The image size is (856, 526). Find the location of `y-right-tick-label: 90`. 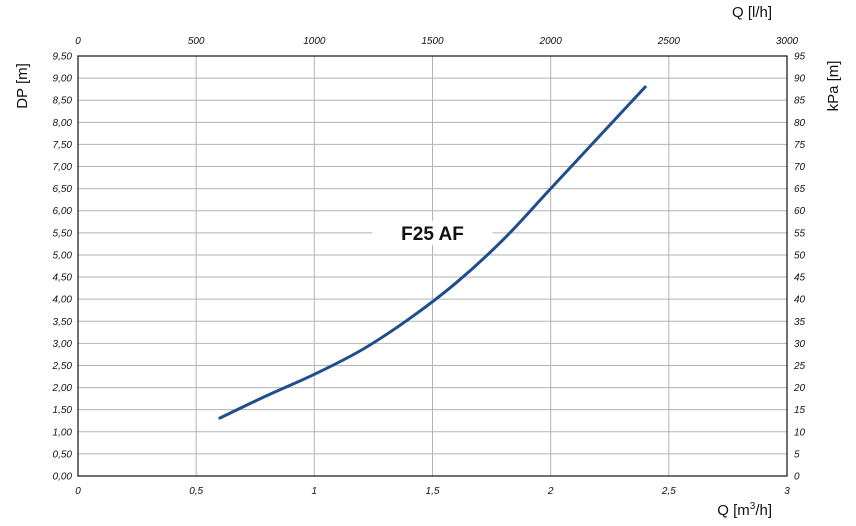

y-right-tick-label: 90 is located at coordinates (800, 79).